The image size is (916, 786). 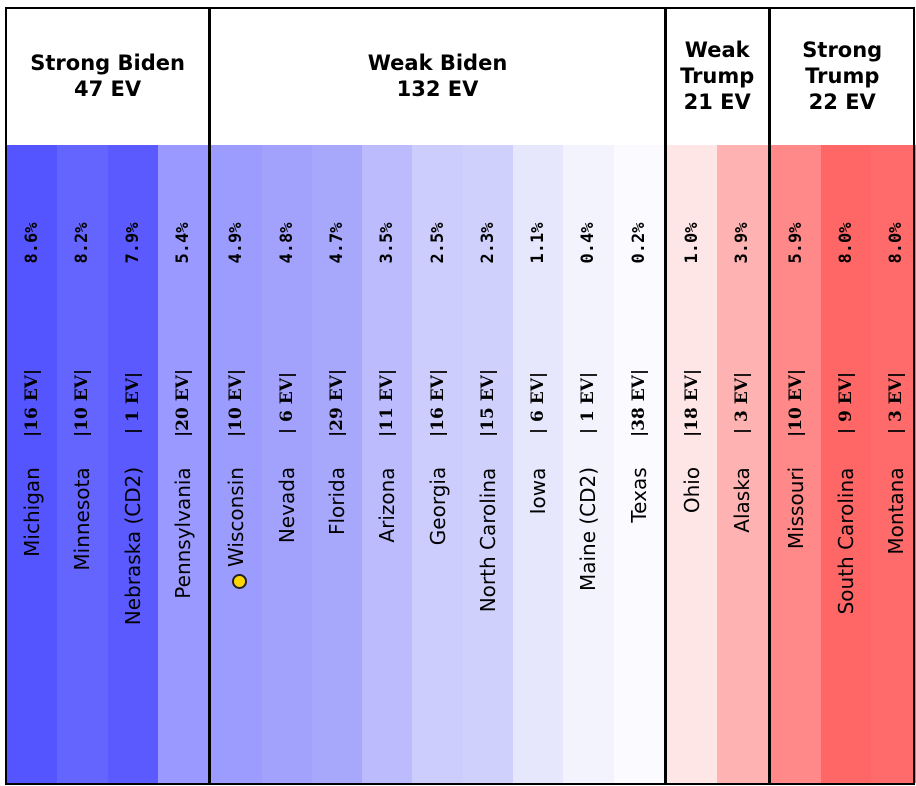 What do you see at coordinates (107, 76) in the screenshot?
I see `group-header: Strong Biden 47 EV` at bounding box center [107, 76].